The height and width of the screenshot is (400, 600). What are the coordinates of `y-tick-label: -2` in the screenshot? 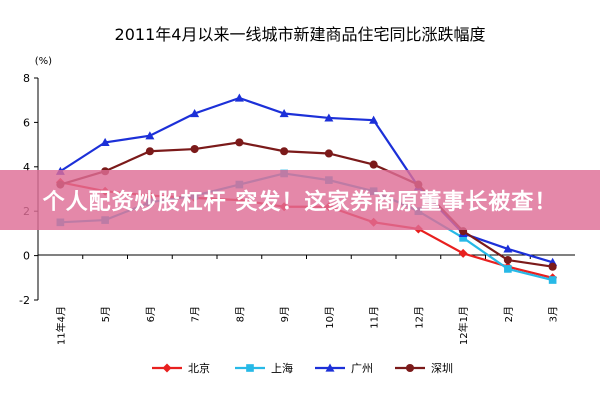 It's located at (24, 300).